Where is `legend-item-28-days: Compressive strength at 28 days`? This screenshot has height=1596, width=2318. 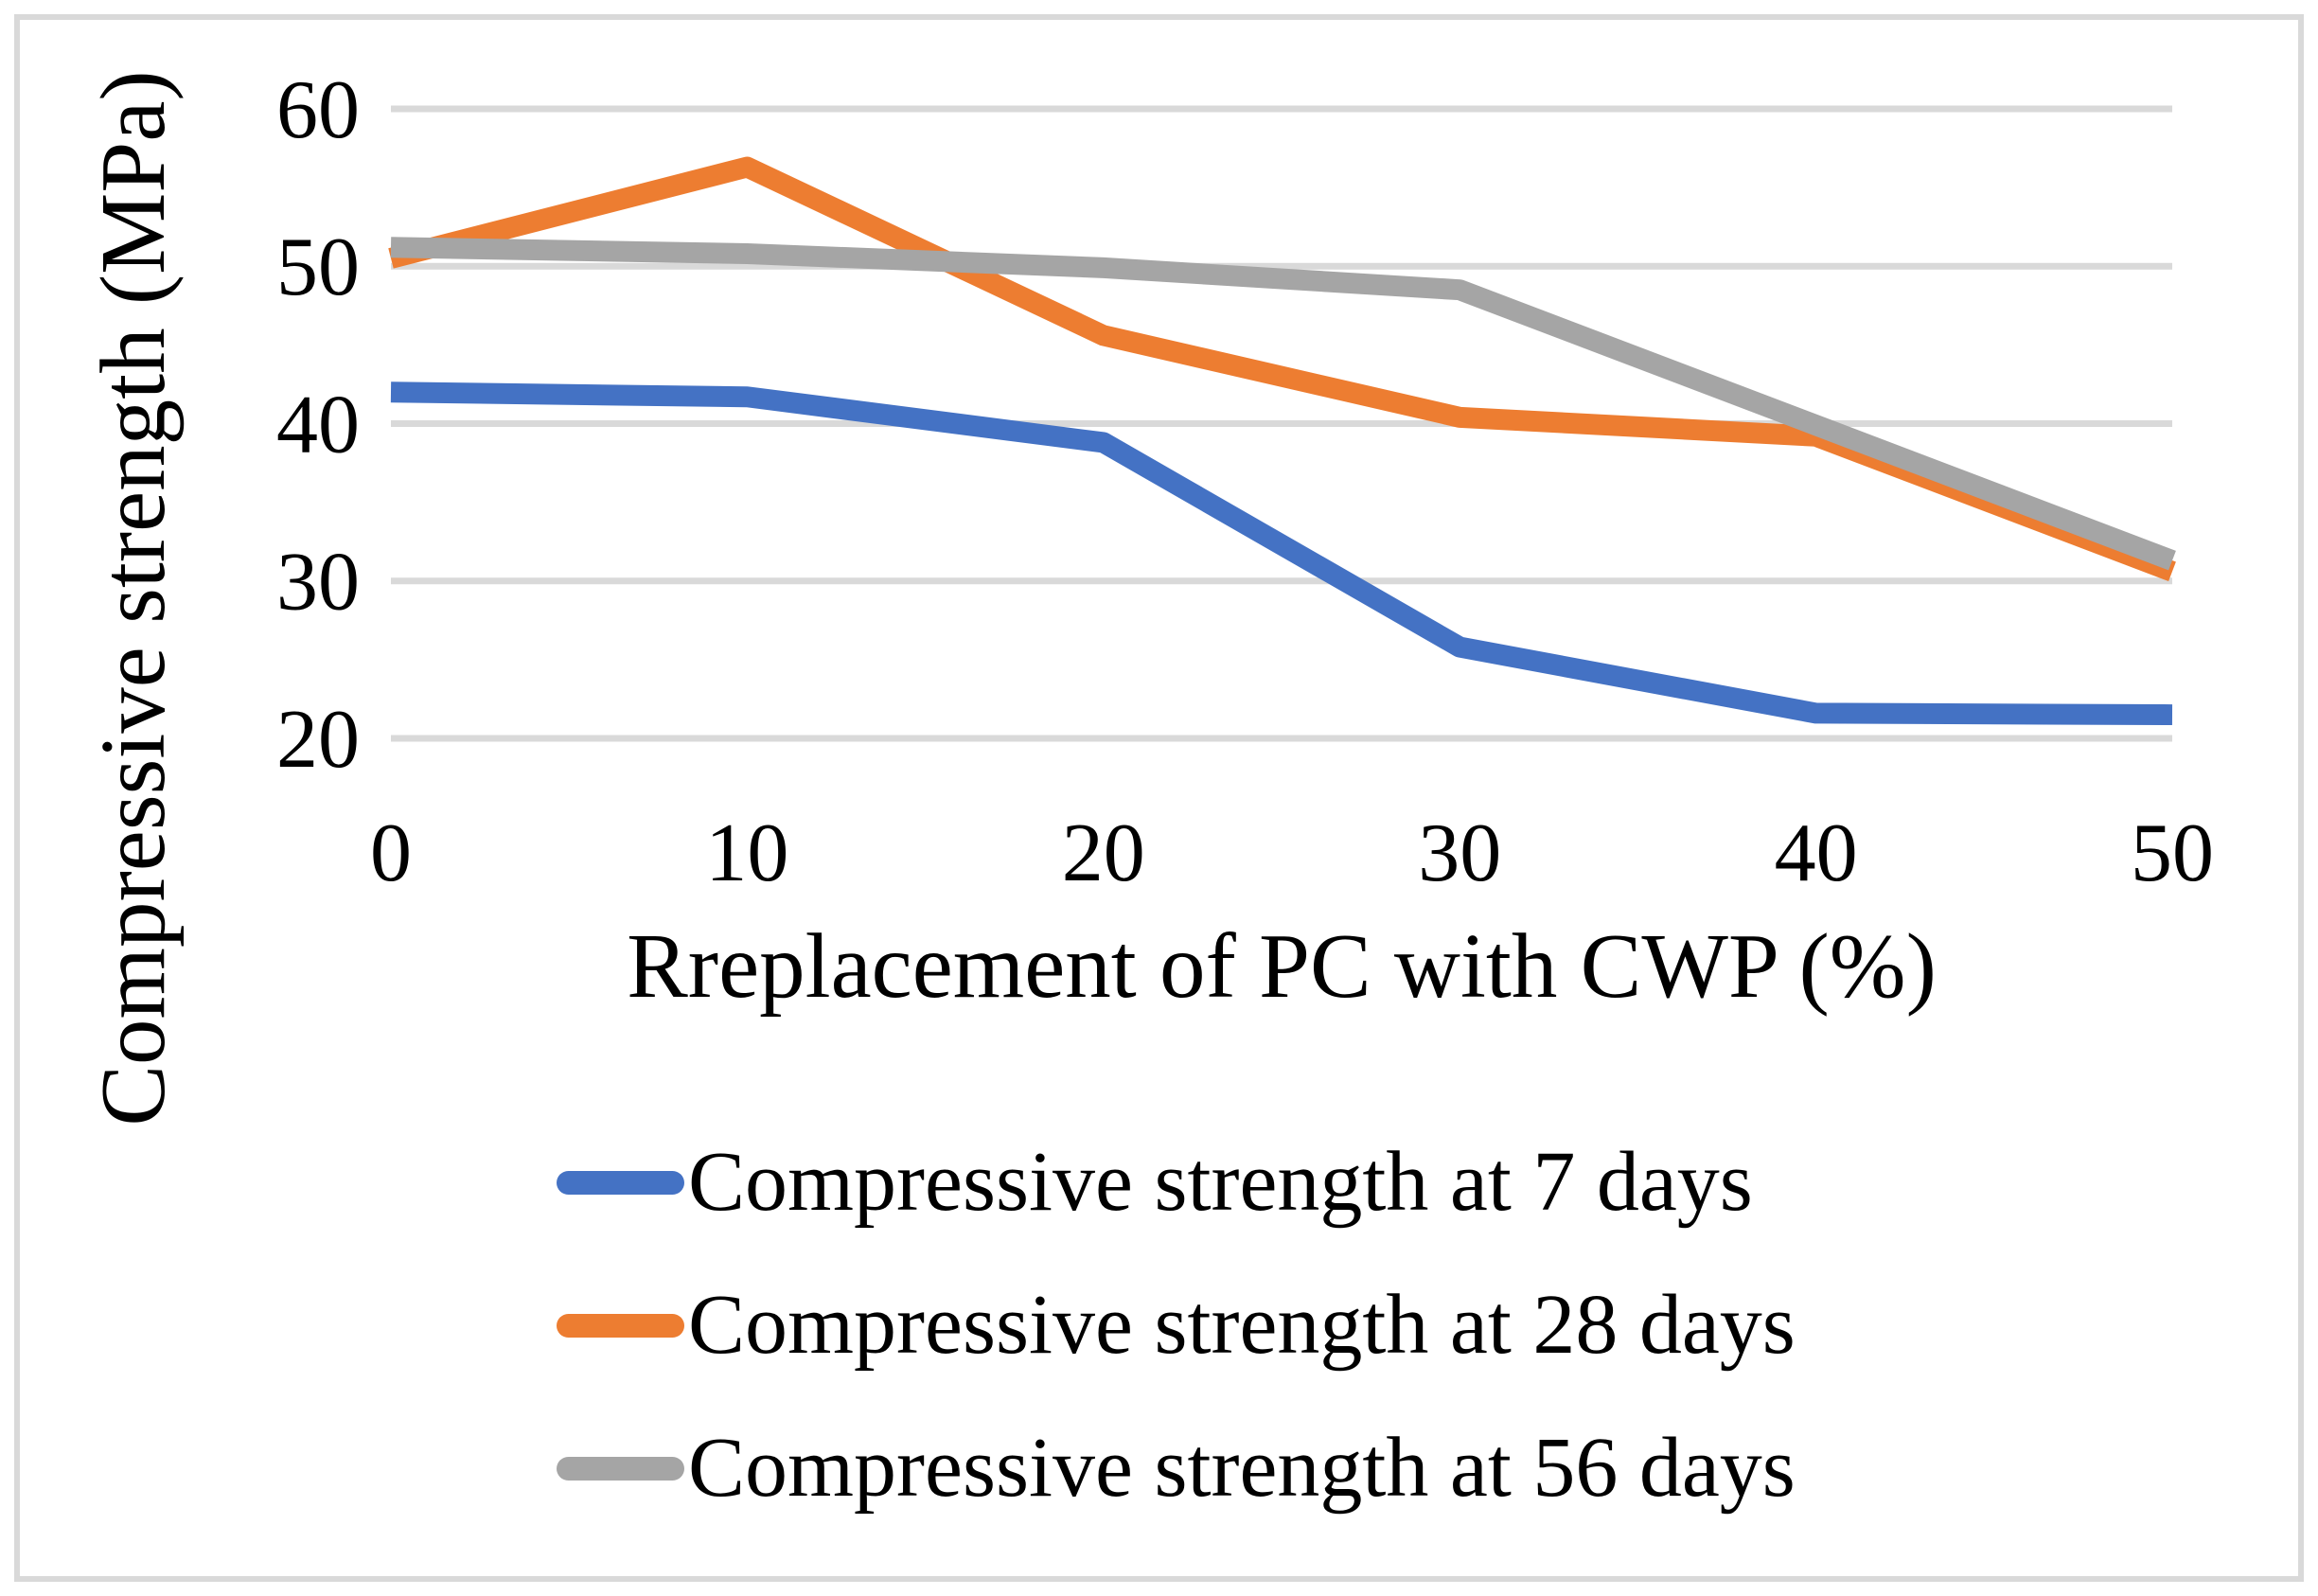
legend-item-28-days: Compressive strength at 28 days is located at coordinates (1177, 1325).